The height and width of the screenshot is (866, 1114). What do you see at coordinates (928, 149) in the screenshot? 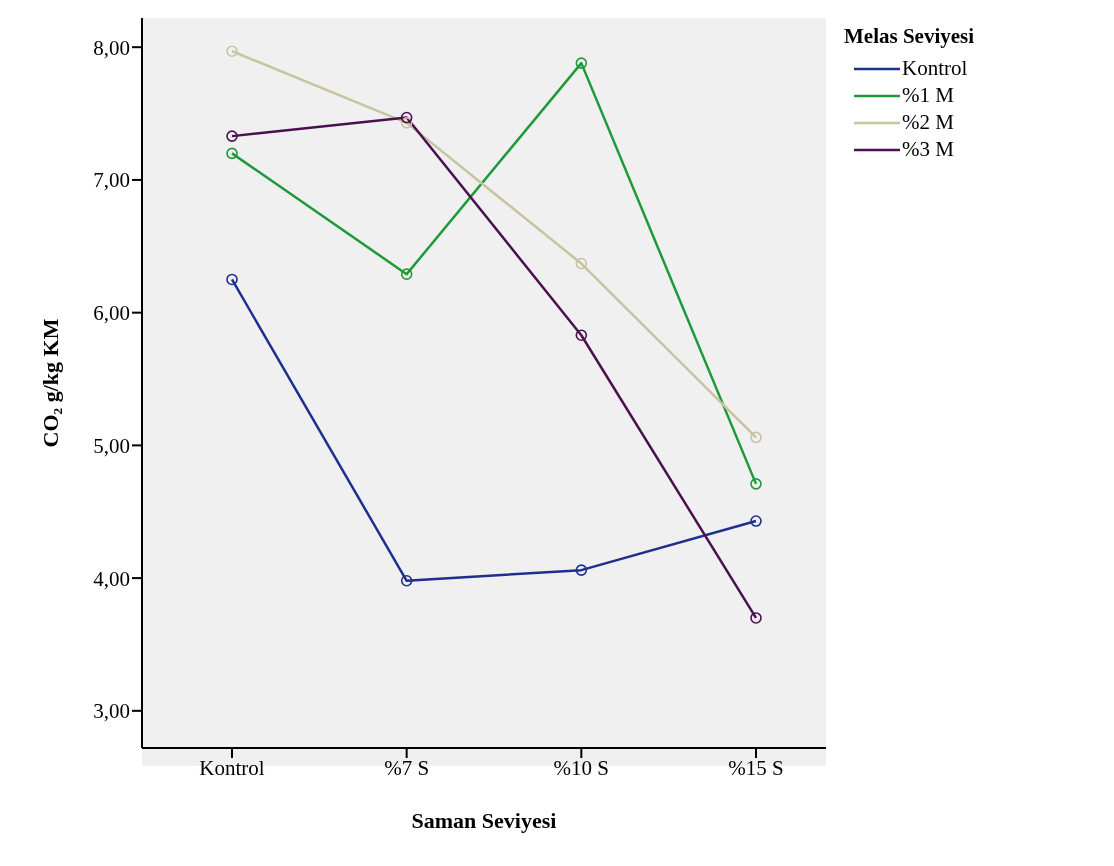
I see `legend-label: %3 M` at bounding box center [928, 149].